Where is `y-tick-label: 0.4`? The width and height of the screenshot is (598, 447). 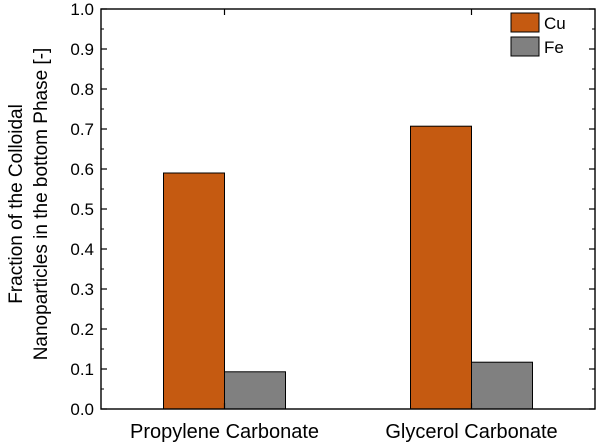 y-tick-label: 0.4 is located at coordinates (82, 249).